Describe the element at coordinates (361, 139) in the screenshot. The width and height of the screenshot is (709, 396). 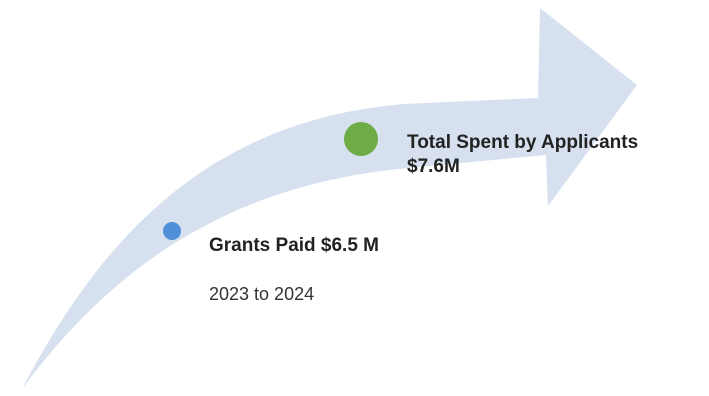
I see `total-spent-marker-icon` at that location.